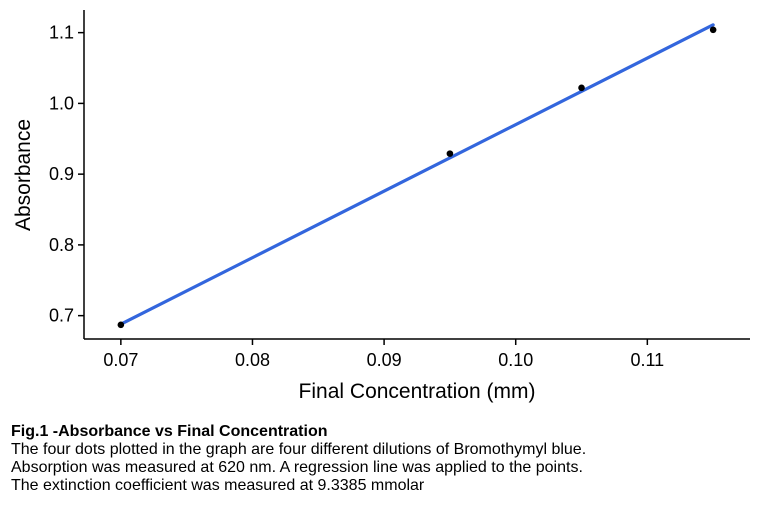 The image size is (762, 514). What do you see at coordinates (384, 342) in the screenshot?
I see `x-tick-marks` at bounding box center [384, 342].